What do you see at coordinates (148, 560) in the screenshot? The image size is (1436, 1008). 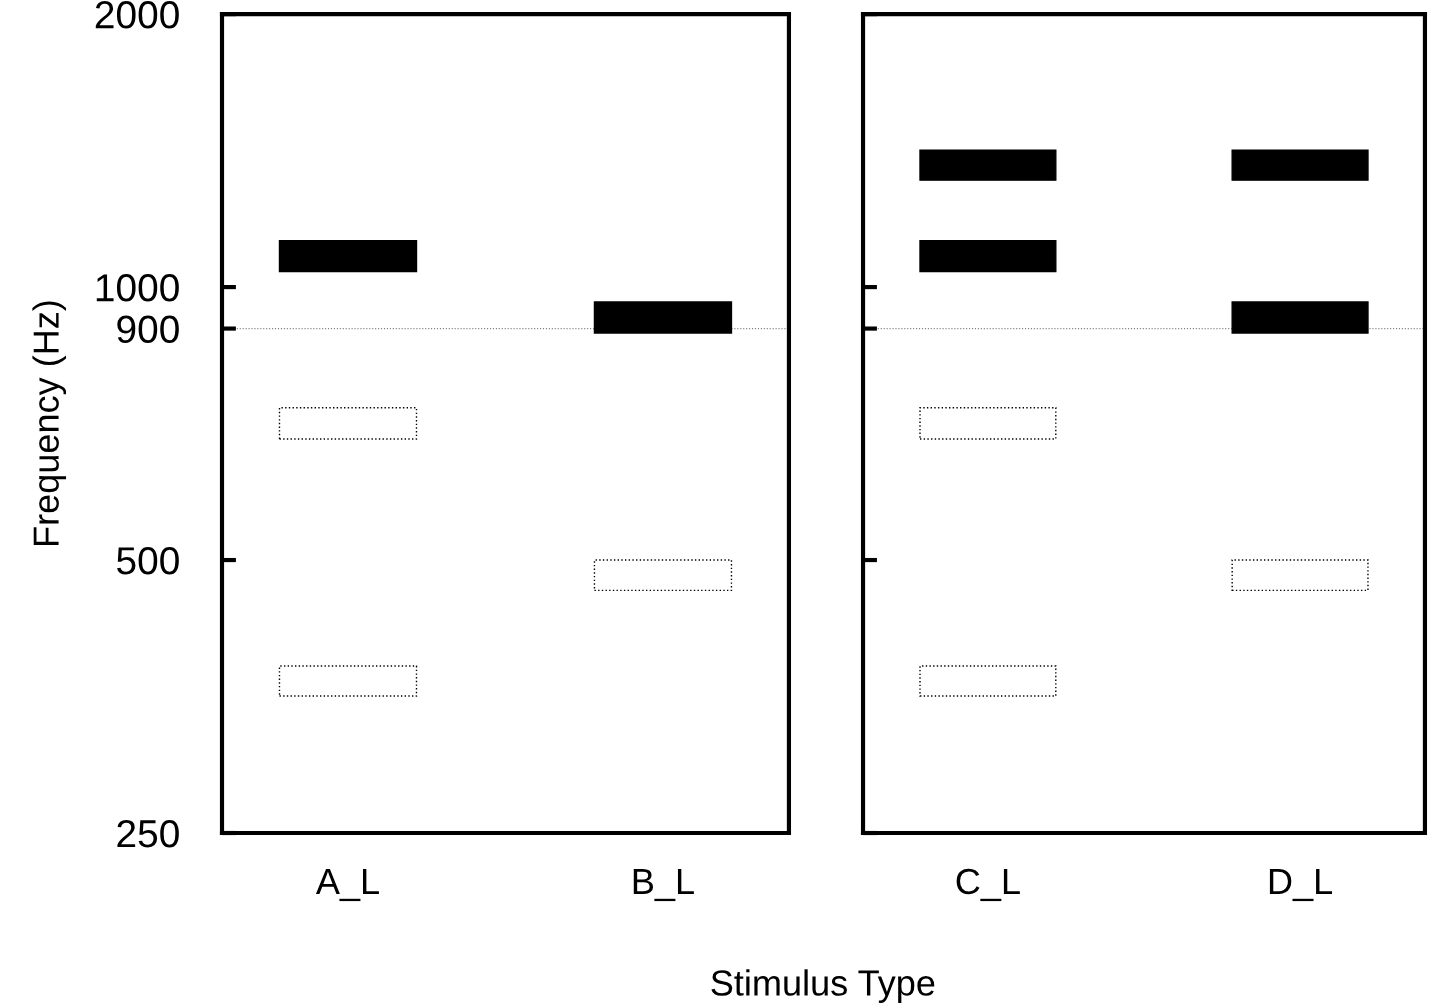 I see `y-tick-label: 500` at bounding box center [148, 560].